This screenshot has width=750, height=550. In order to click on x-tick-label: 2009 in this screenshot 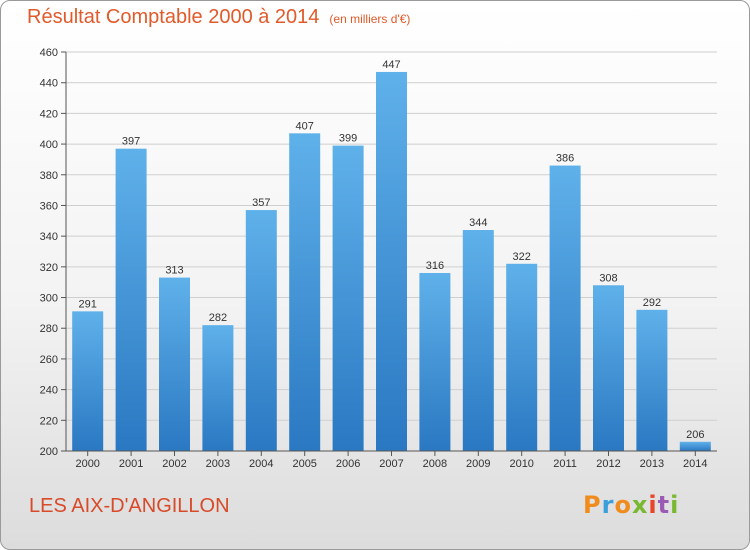, I will do `click(478, 464)`.